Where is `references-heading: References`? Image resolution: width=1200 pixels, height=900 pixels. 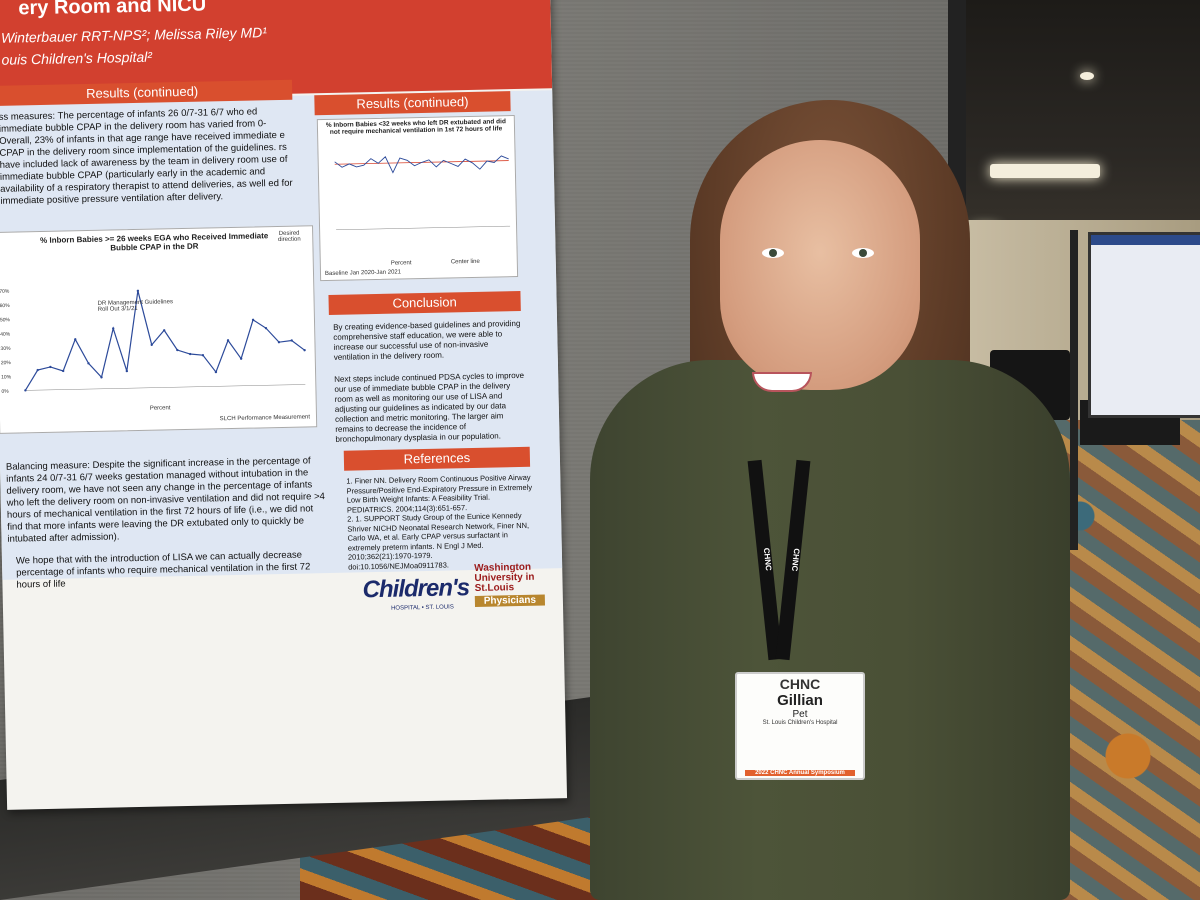
references-heading: References is located at coordinates (437, 458).